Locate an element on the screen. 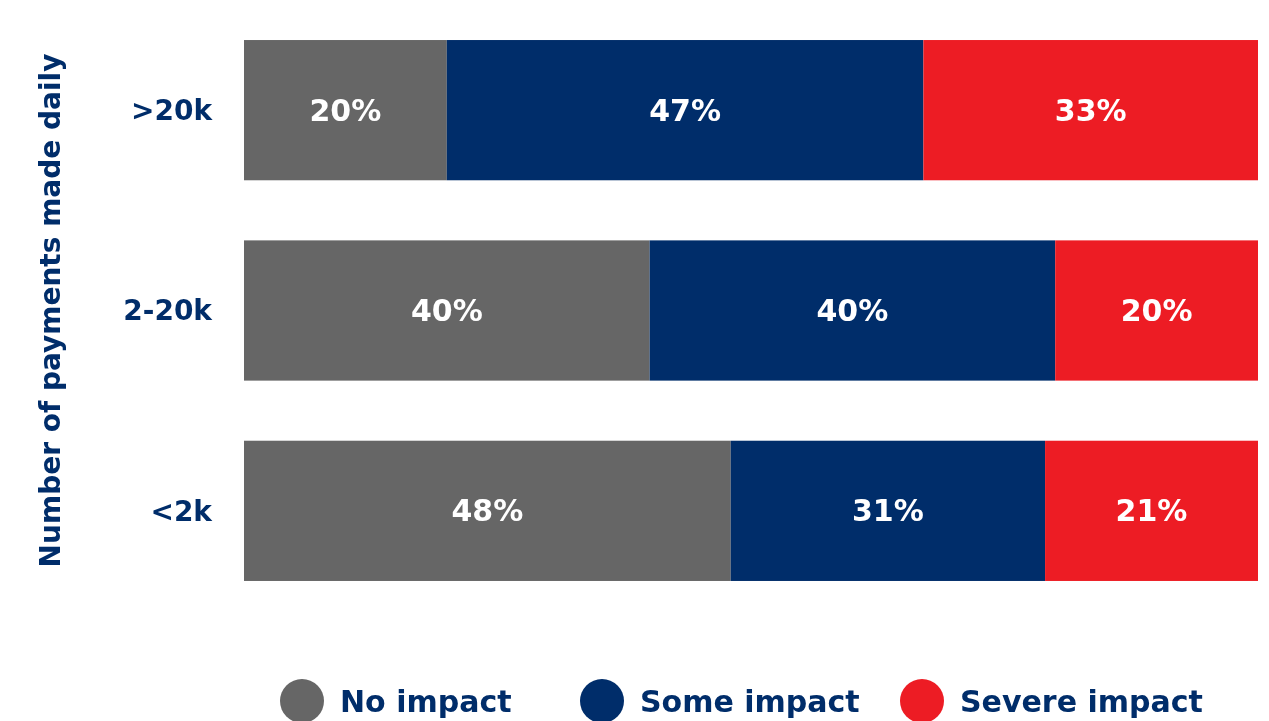 This screenshot has height=721, width=1269. data-label: 48% is located at coordinates (487, 511).